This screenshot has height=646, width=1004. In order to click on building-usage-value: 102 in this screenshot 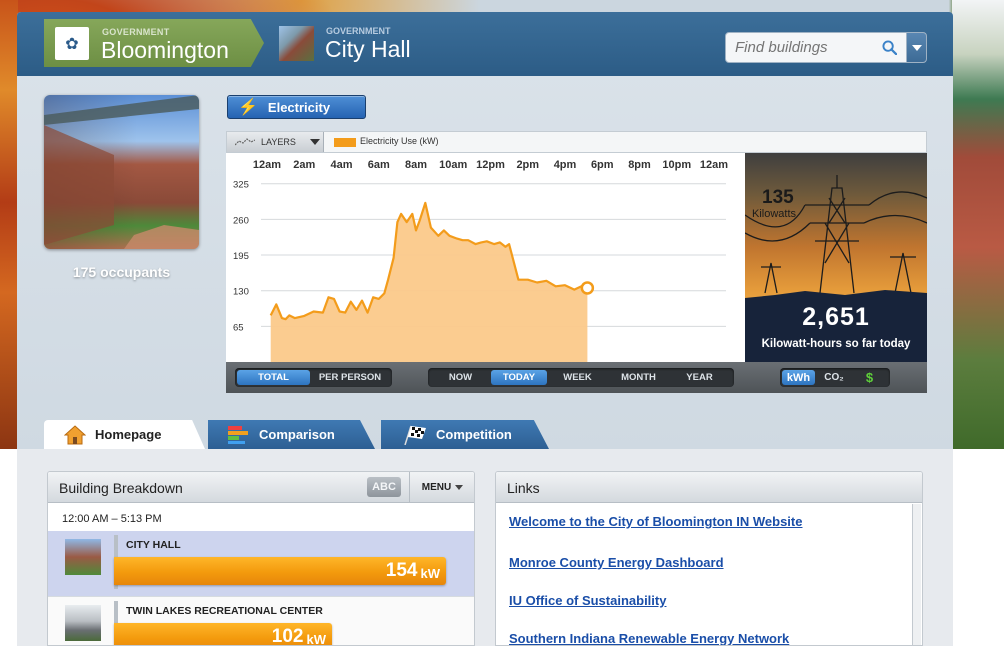, I will do `click(287, 636)`.